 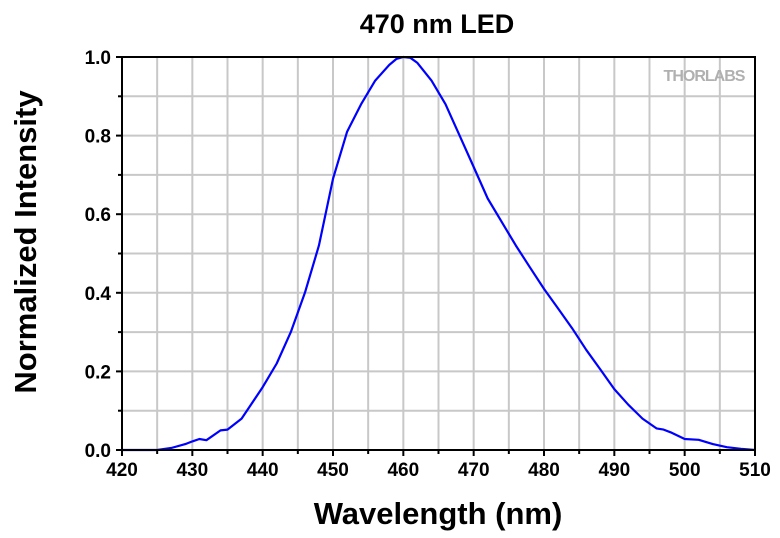 What do you see at coordinates (192, 470) in the screenshot?
I see `x-tick-label: 430` at bounding box center [192, 470].